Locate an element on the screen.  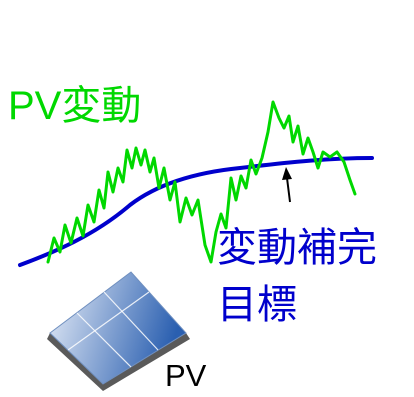
arrow-up-icon is located at coordinates (287, 185).